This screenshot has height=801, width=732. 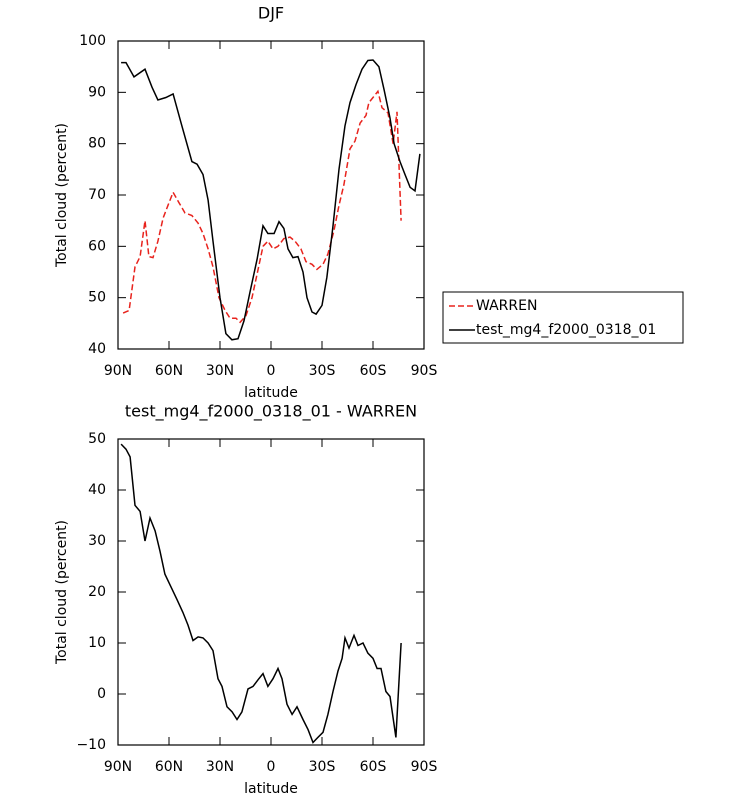 I want to click on y-tick-label: 60, so click(x=97, y=246).